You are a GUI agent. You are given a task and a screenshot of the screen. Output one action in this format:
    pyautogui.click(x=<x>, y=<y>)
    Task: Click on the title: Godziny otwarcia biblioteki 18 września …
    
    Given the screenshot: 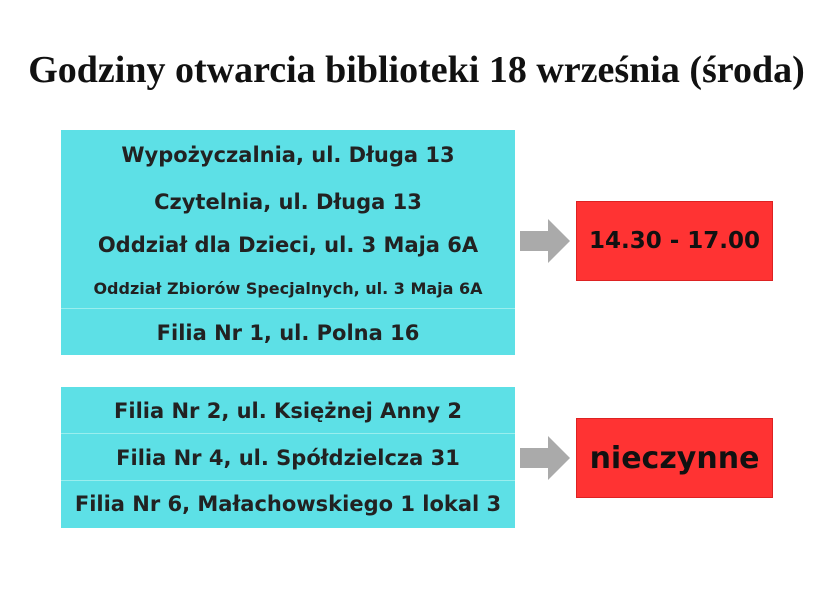 What is the action you would take?
    pyautogui.click(x=416, y=70)
    